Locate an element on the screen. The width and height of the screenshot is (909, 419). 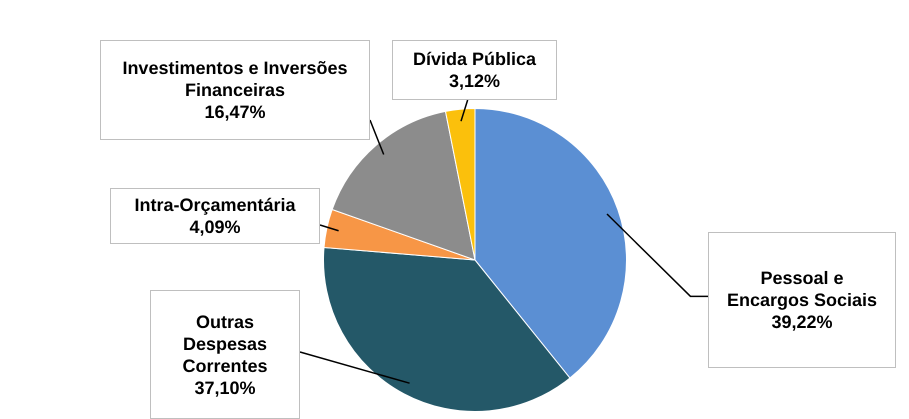
data-label: 39,22% is located at coordinates (802, 322).